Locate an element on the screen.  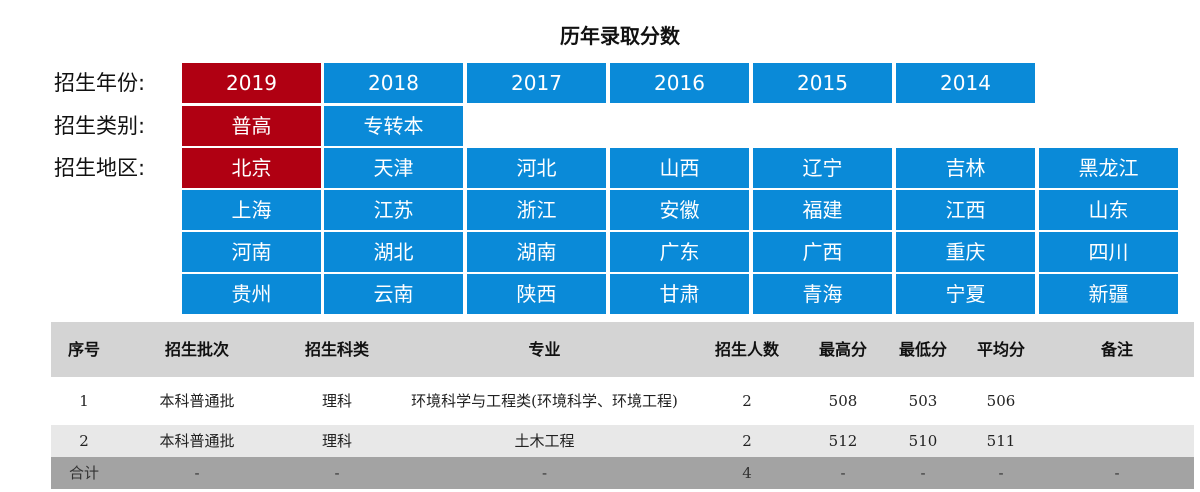
col-major: 专业 is located at coordinates (544, 349).